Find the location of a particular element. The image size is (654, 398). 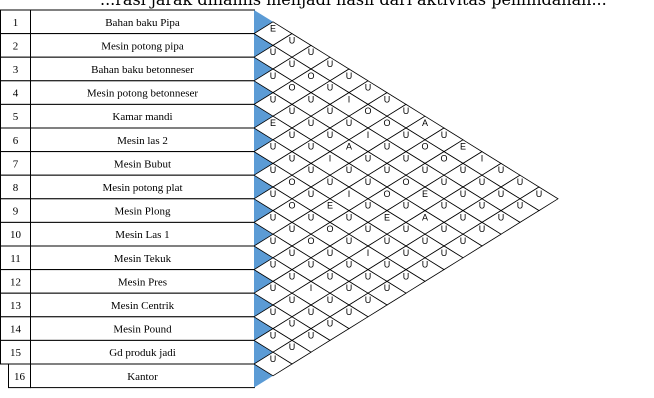

department-number: 10 is located at coordinates (16, 235).